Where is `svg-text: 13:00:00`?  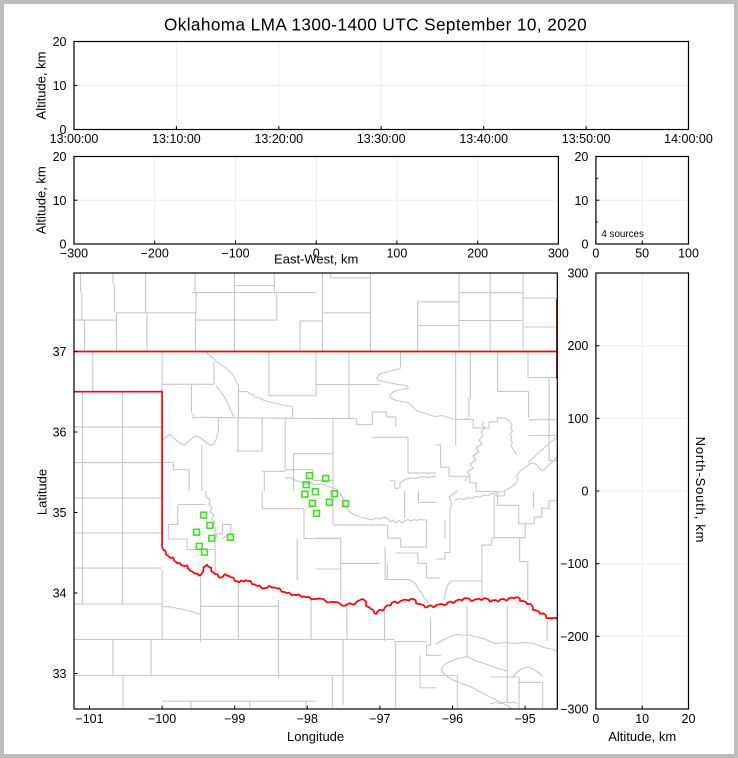
svg-text: 13:00:00 is located at coordinates (74, 139).